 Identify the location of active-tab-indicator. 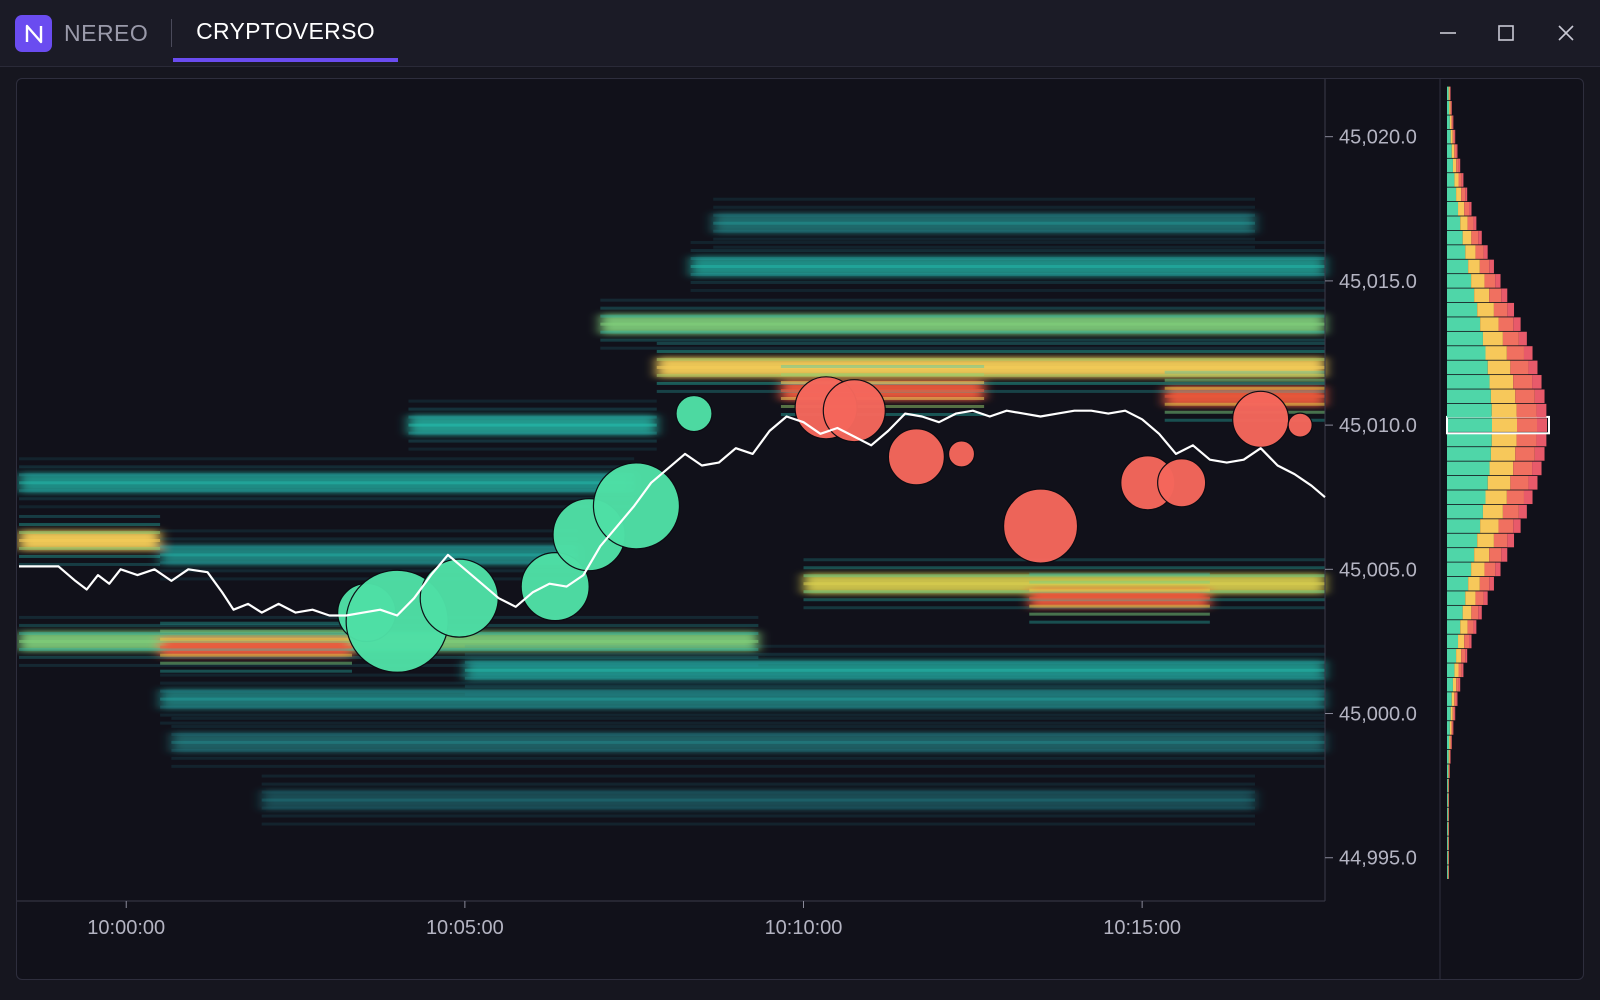
(285, 60).